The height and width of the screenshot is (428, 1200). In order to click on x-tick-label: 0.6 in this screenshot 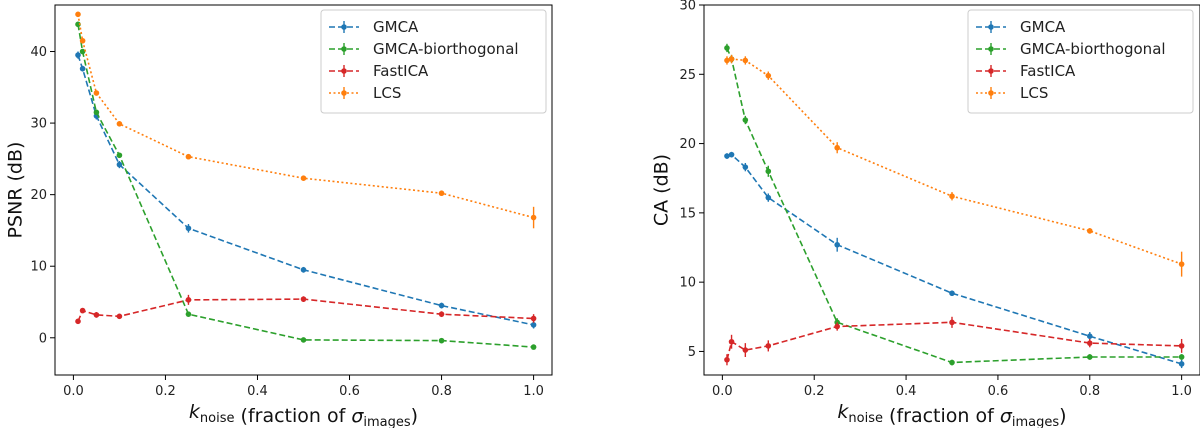, I will do `click(998, 391)`.